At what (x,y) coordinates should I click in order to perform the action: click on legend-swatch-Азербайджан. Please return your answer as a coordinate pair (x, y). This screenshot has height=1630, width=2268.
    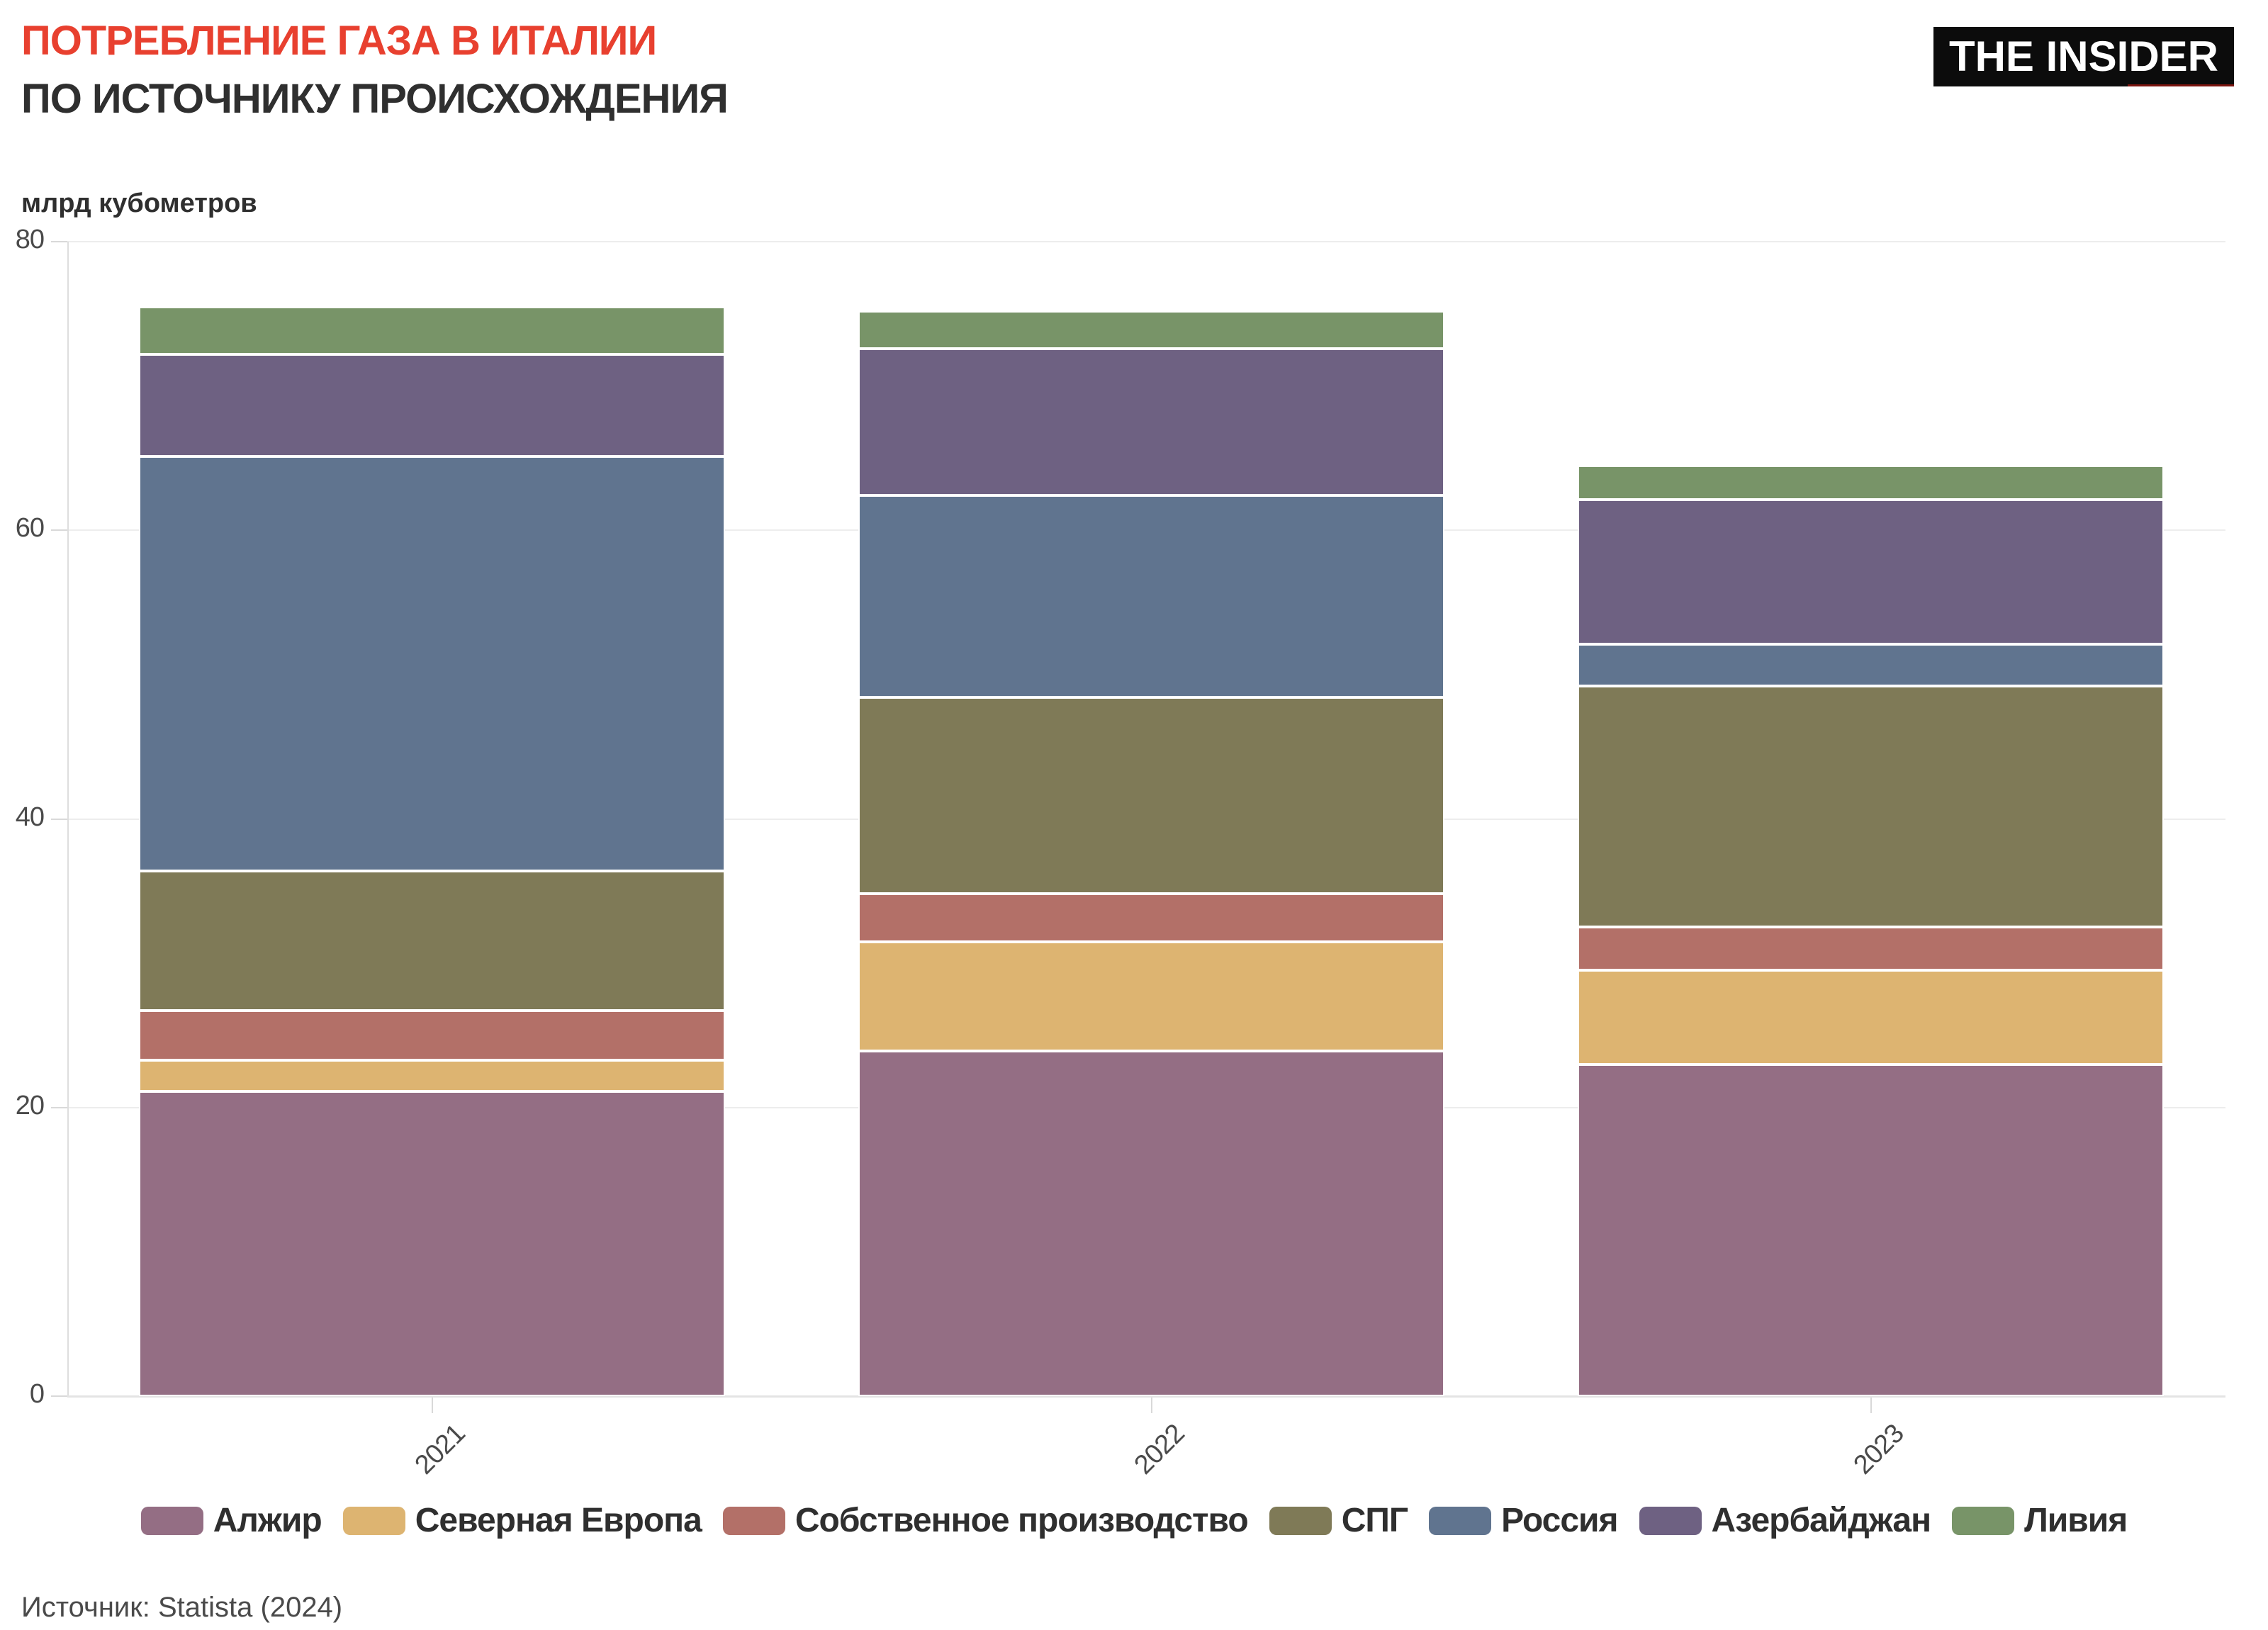
    Looking at the image, I should click on (1670, 1520).